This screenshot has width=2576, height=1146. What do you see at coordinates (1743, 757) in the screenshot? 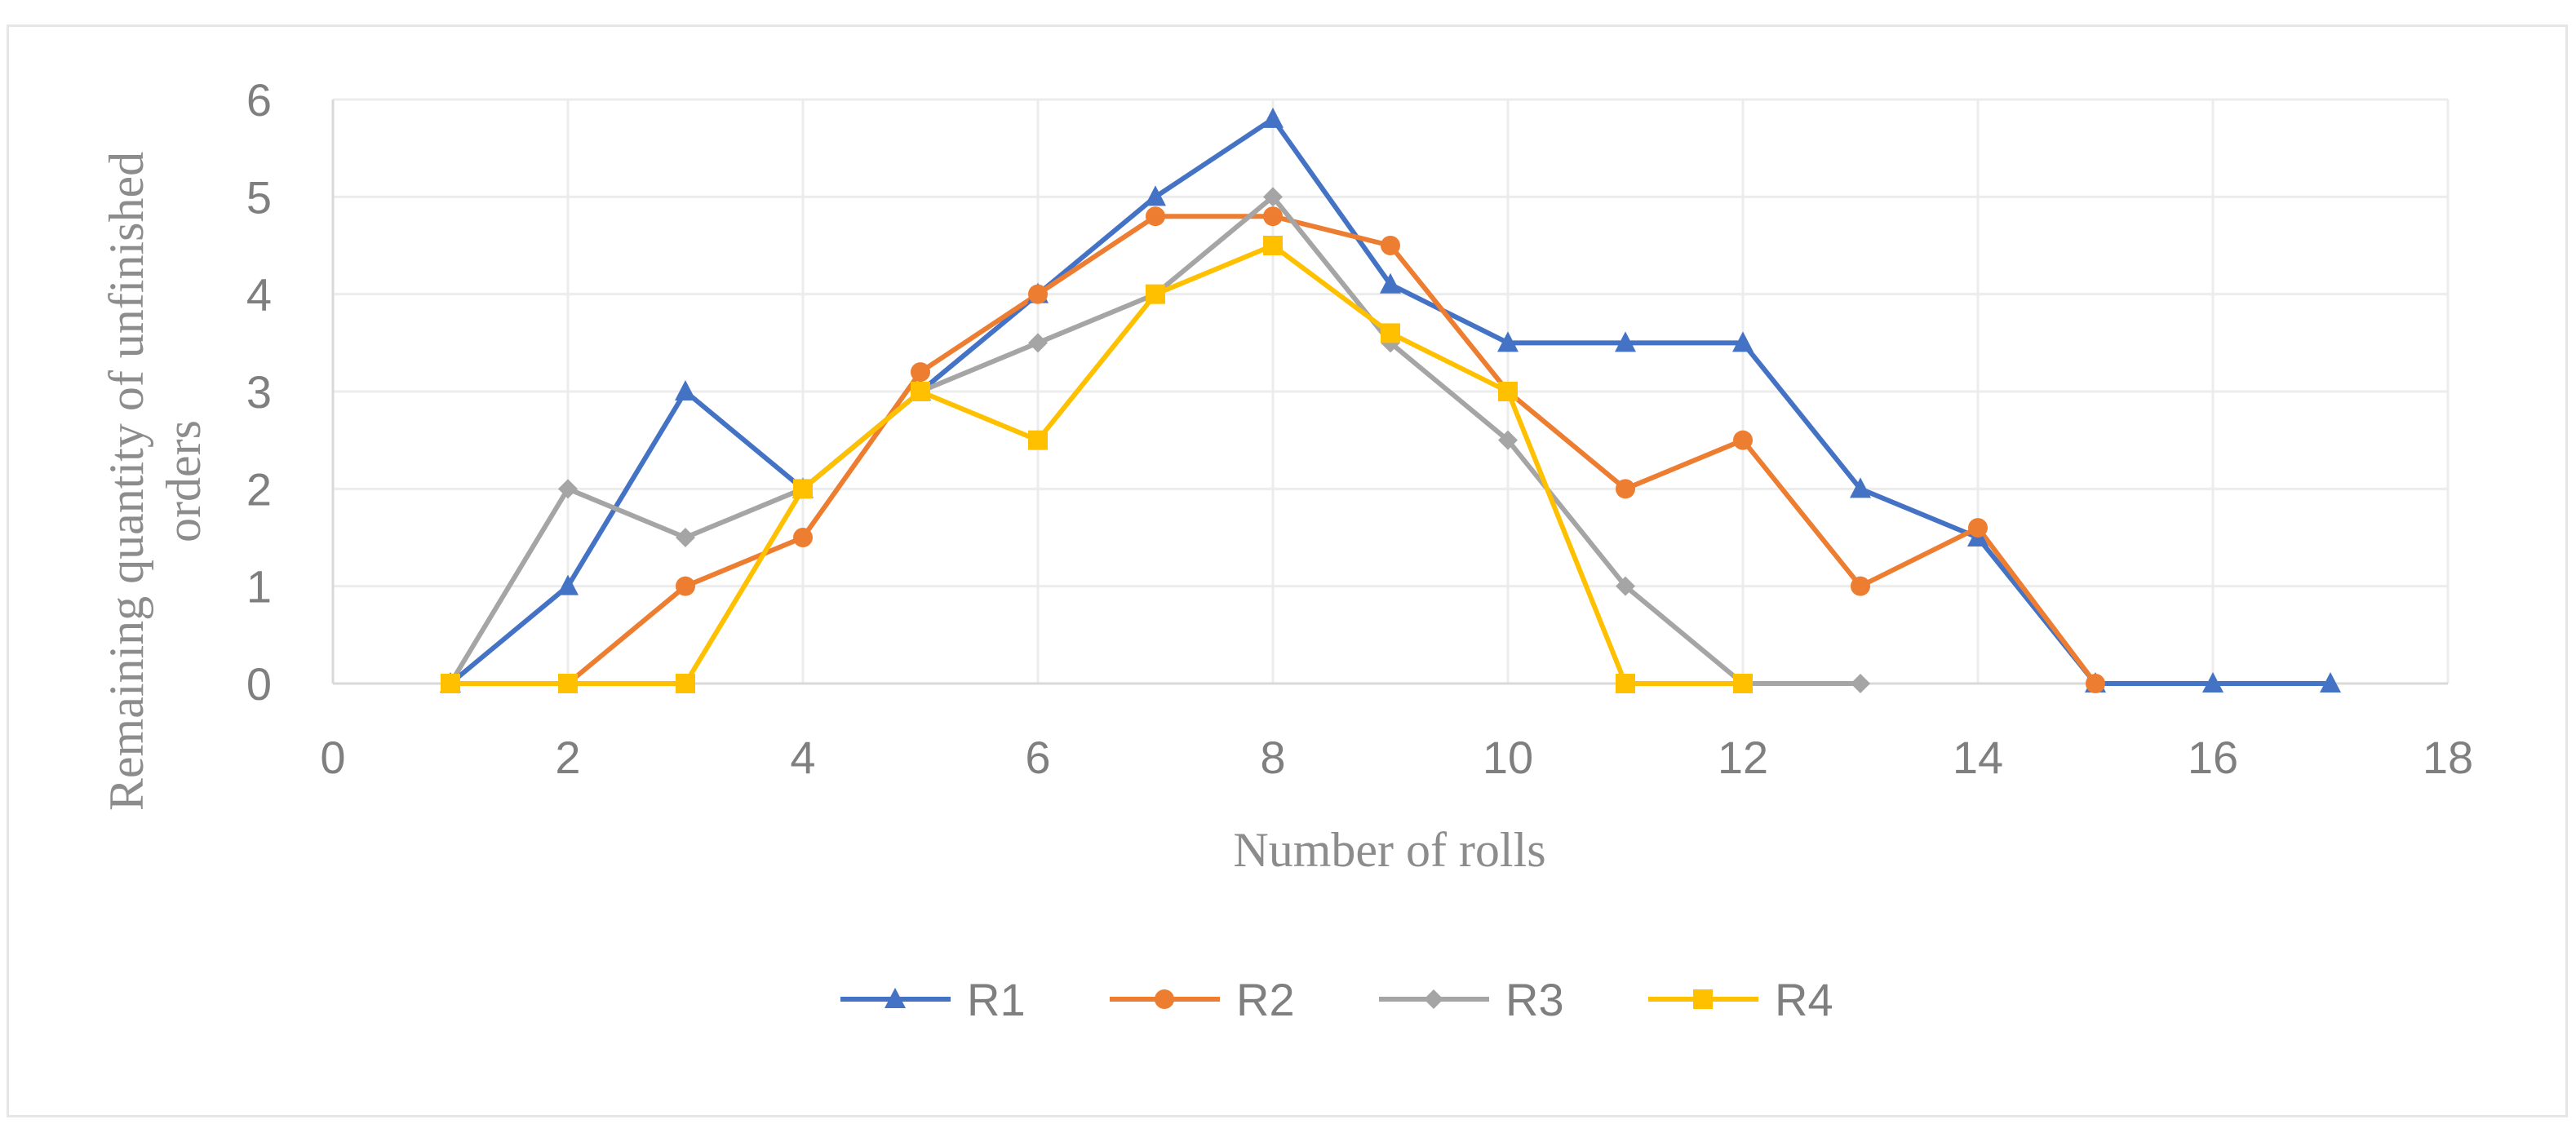
I see `x-tick-label: 12` at bounding box center [1743, 757].